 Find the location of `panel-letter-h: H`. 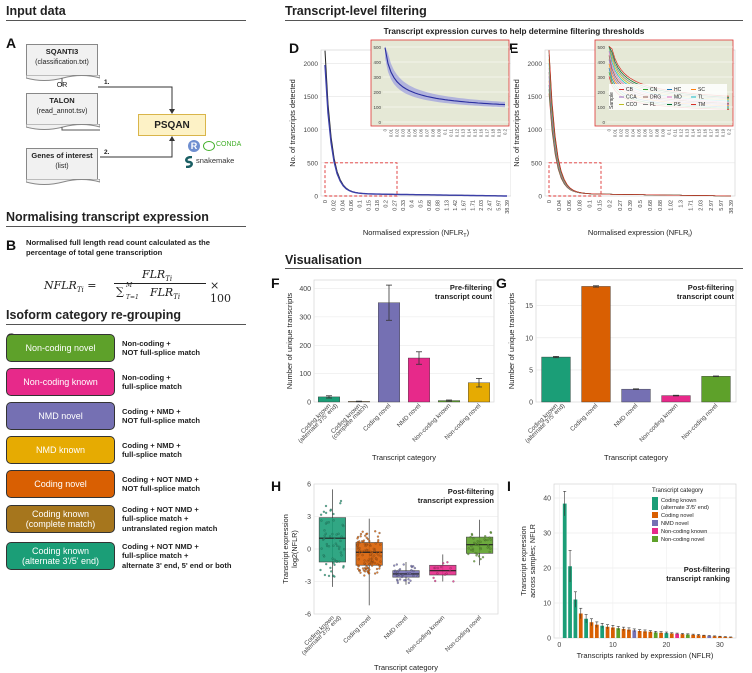

panel-letter-h: H is located at coordinates (276, 486).